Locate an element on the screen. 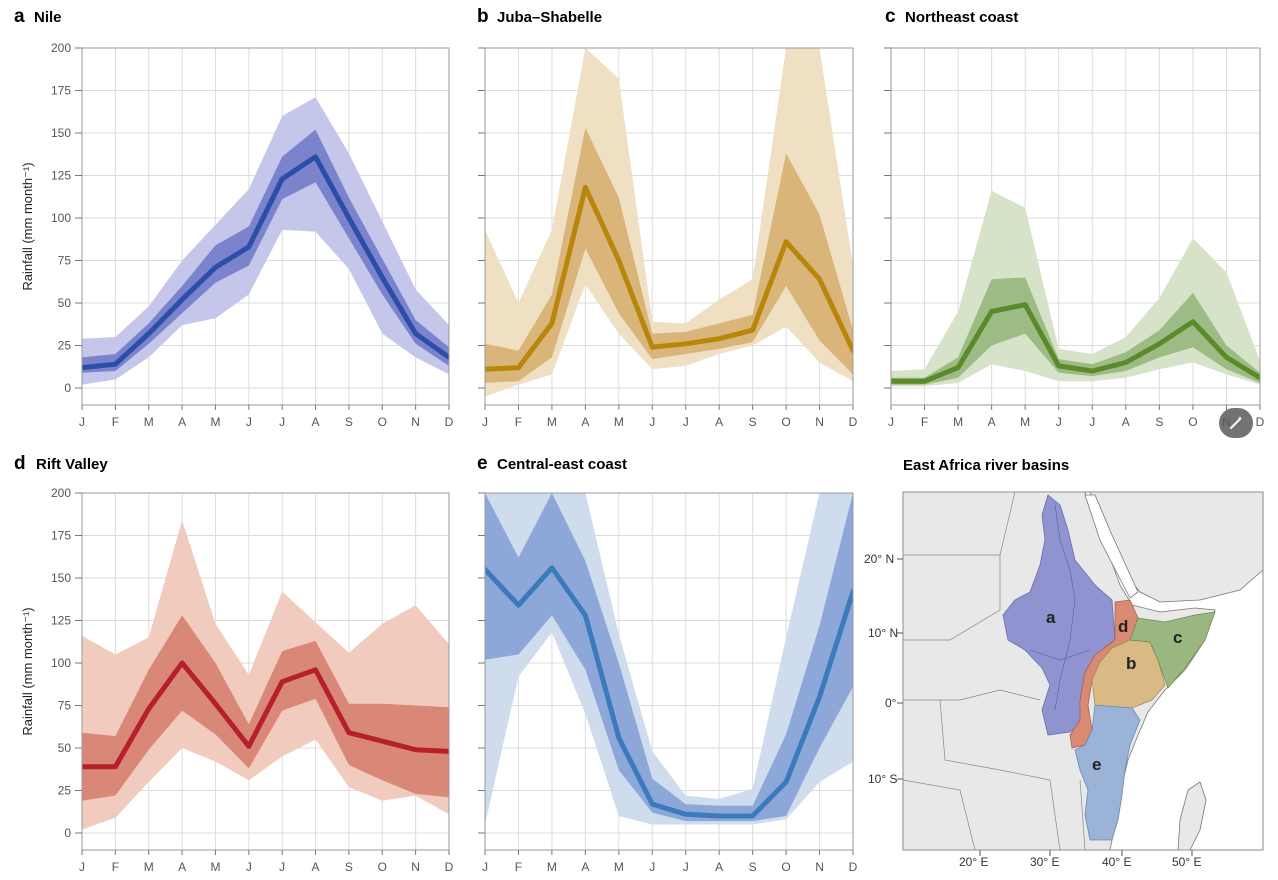  y-tick-label: 75 is located at coordinates (65, 261).